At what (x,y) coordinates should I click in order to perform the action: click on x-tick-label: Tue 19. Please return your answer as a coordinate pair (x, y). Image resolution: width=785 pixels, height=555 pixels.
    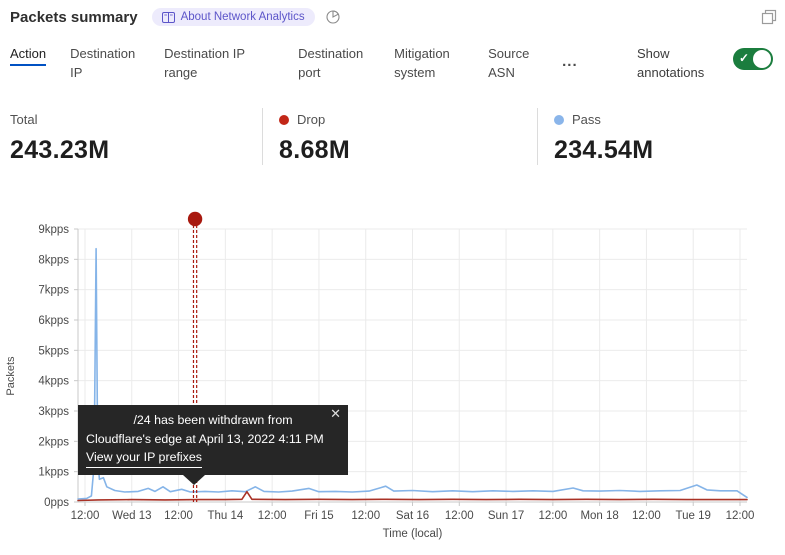
    Looking at the image, I should click on (693, 516).